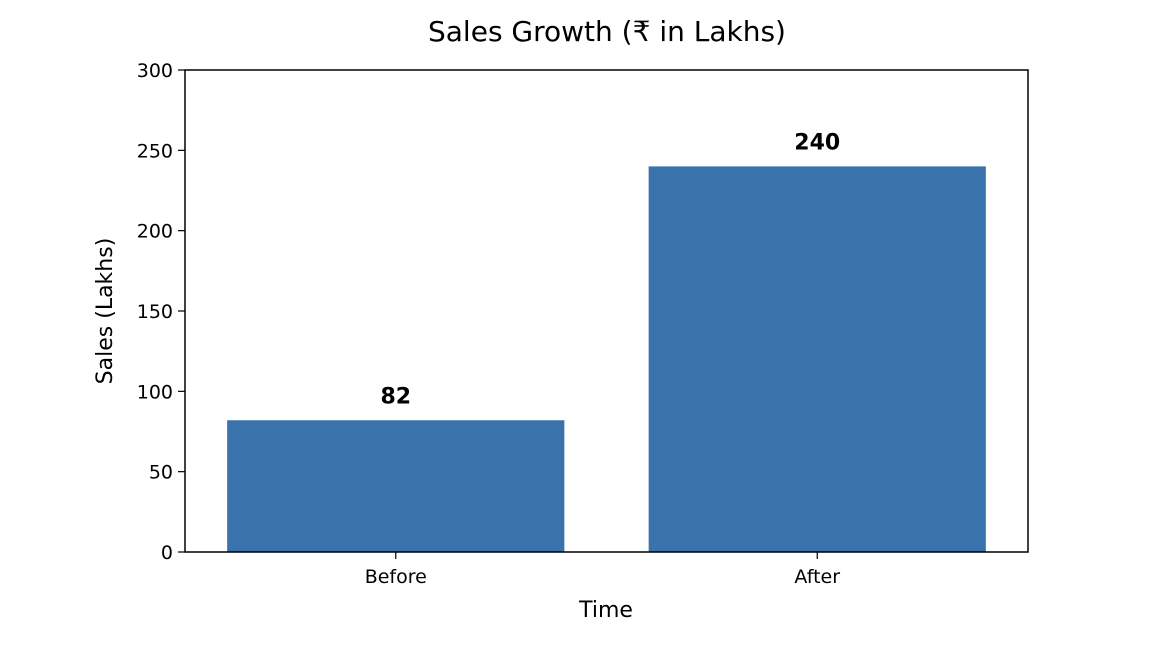 The height and width of the screenshot is (652, 1160). What do you see at coordinates (817, 142) in the screenshot?
I see `data-label-after: 240` at bounding box center [817, 142].